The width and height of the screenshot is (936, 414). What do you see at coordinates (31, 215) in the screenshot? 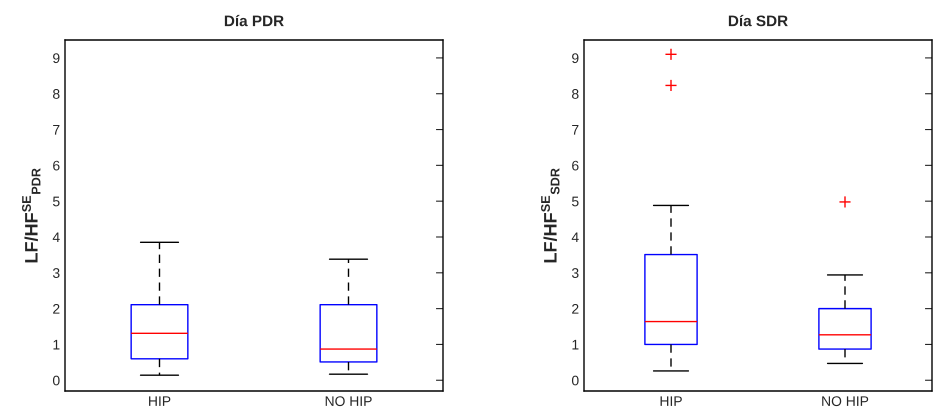
I see `y-axis-title: LF/HF$^{SE}$$_{PDR}$` at bounding box center [31, 215].